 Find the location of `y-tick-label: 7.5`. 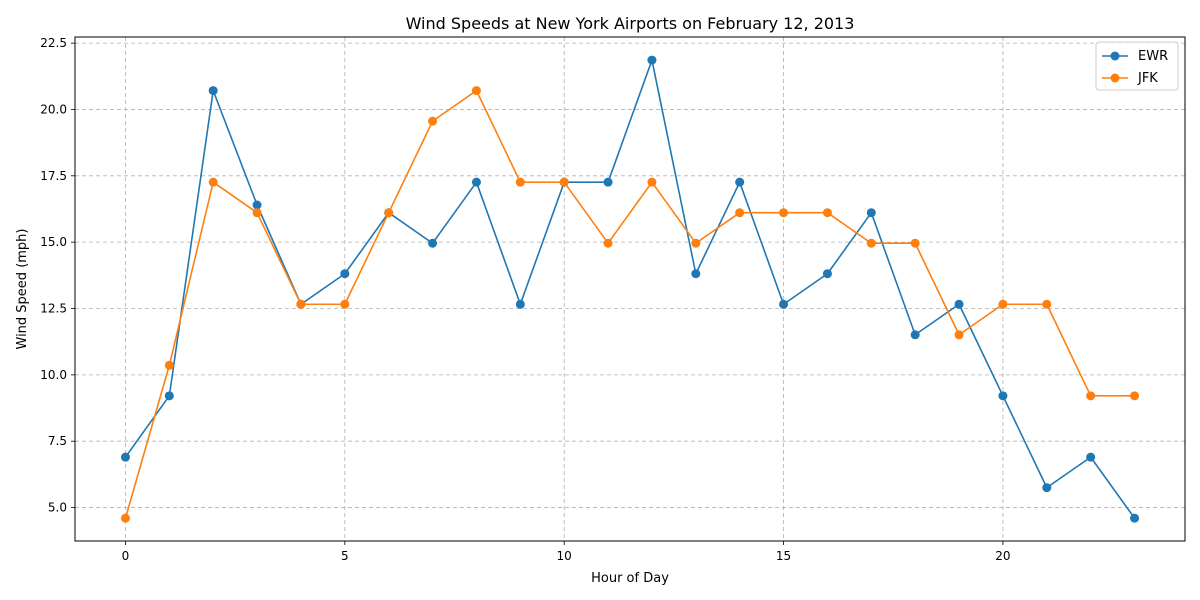

y-tick-label: 7.5 is located at coordinates (57, 441).